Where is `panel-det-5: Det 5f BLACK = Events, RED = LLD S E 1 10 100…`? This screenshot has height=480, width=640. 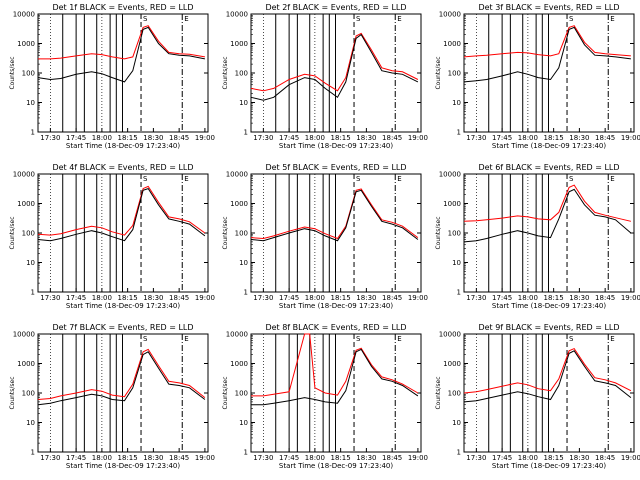
panel-det-5: Det 5f BLACK = Events, RED = LLD S E 1 10 100… is located at coordinates (325, 236).